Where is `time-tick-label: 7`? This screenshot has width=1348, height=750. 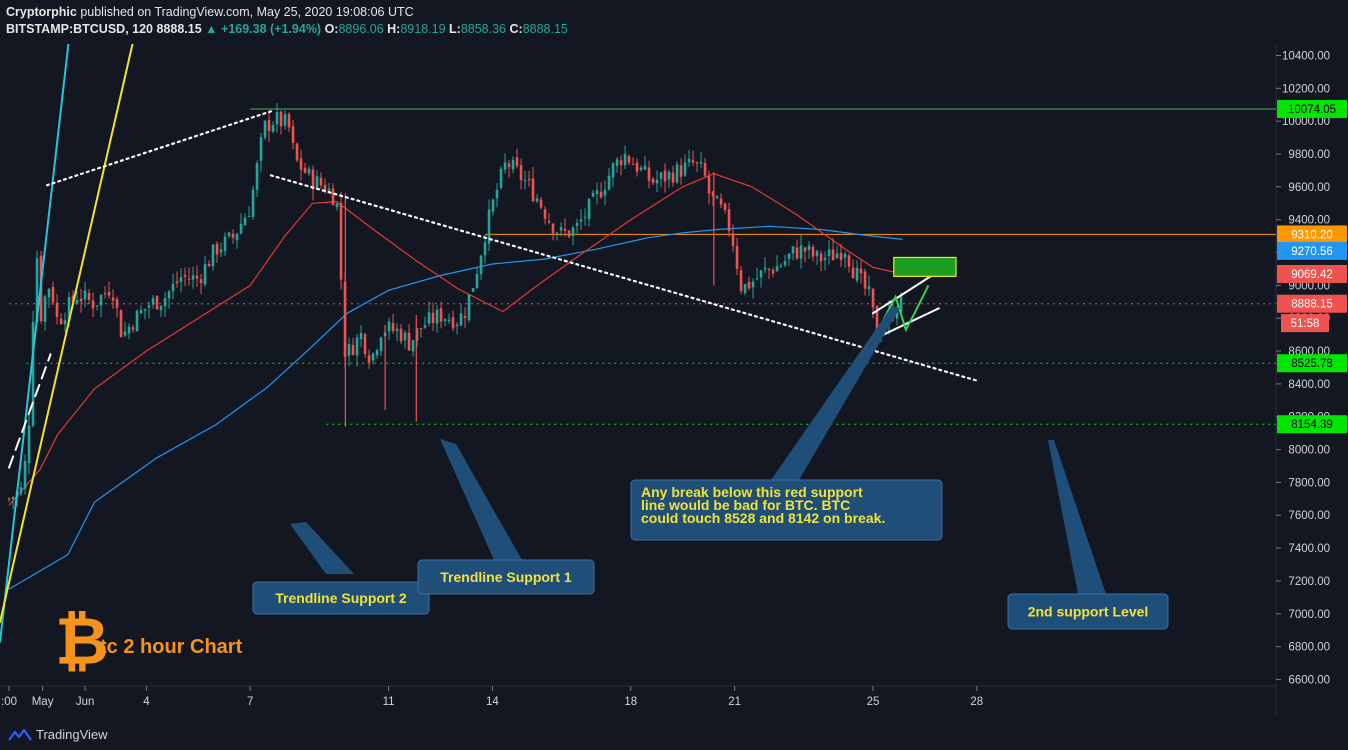
time-tick-label: 7 is located at coordinates (250, 702).